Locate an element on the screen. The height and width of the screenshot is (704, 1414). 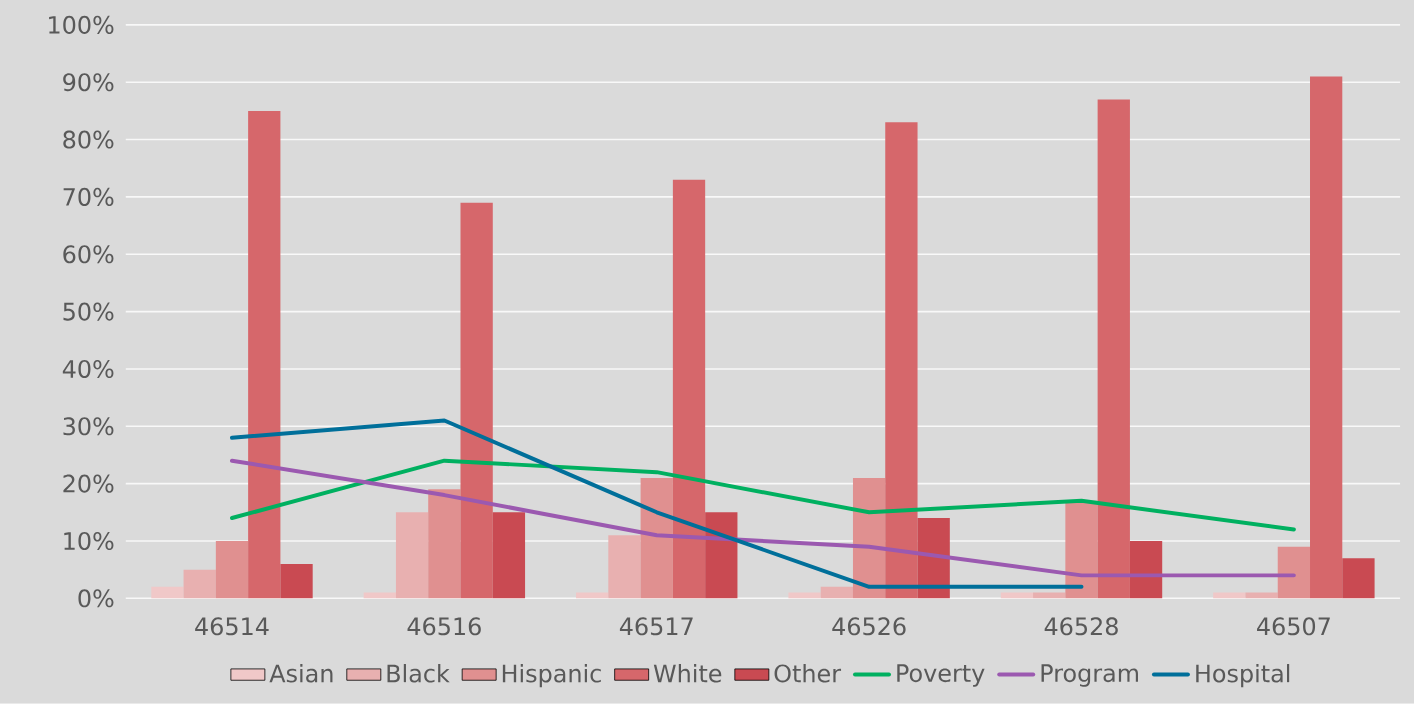
x-tick-label: 46526 is located at coordinates (869, 626).